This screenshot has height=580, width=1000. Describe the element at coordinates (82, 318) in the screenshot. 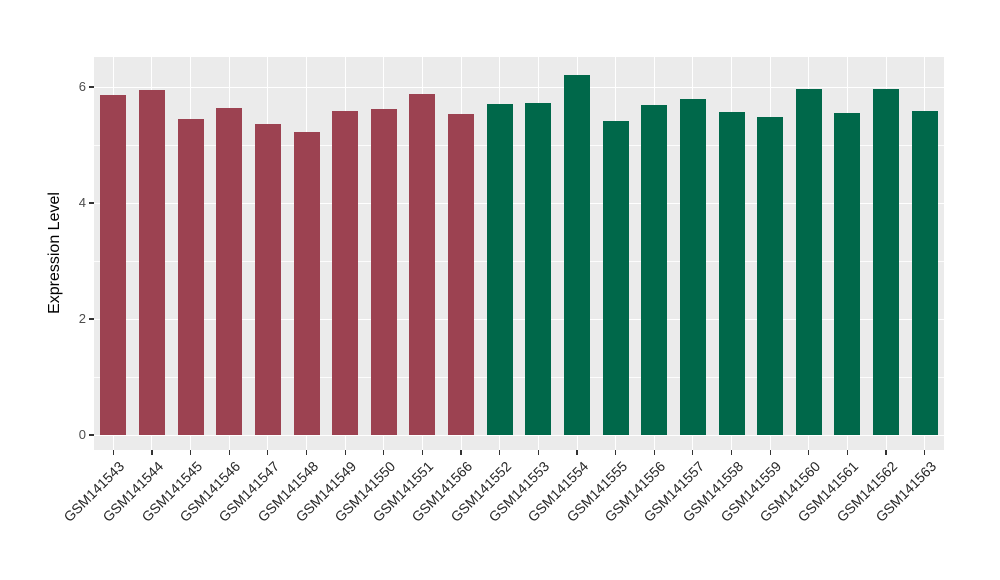

I see `y-tick-label: 2` at that location.